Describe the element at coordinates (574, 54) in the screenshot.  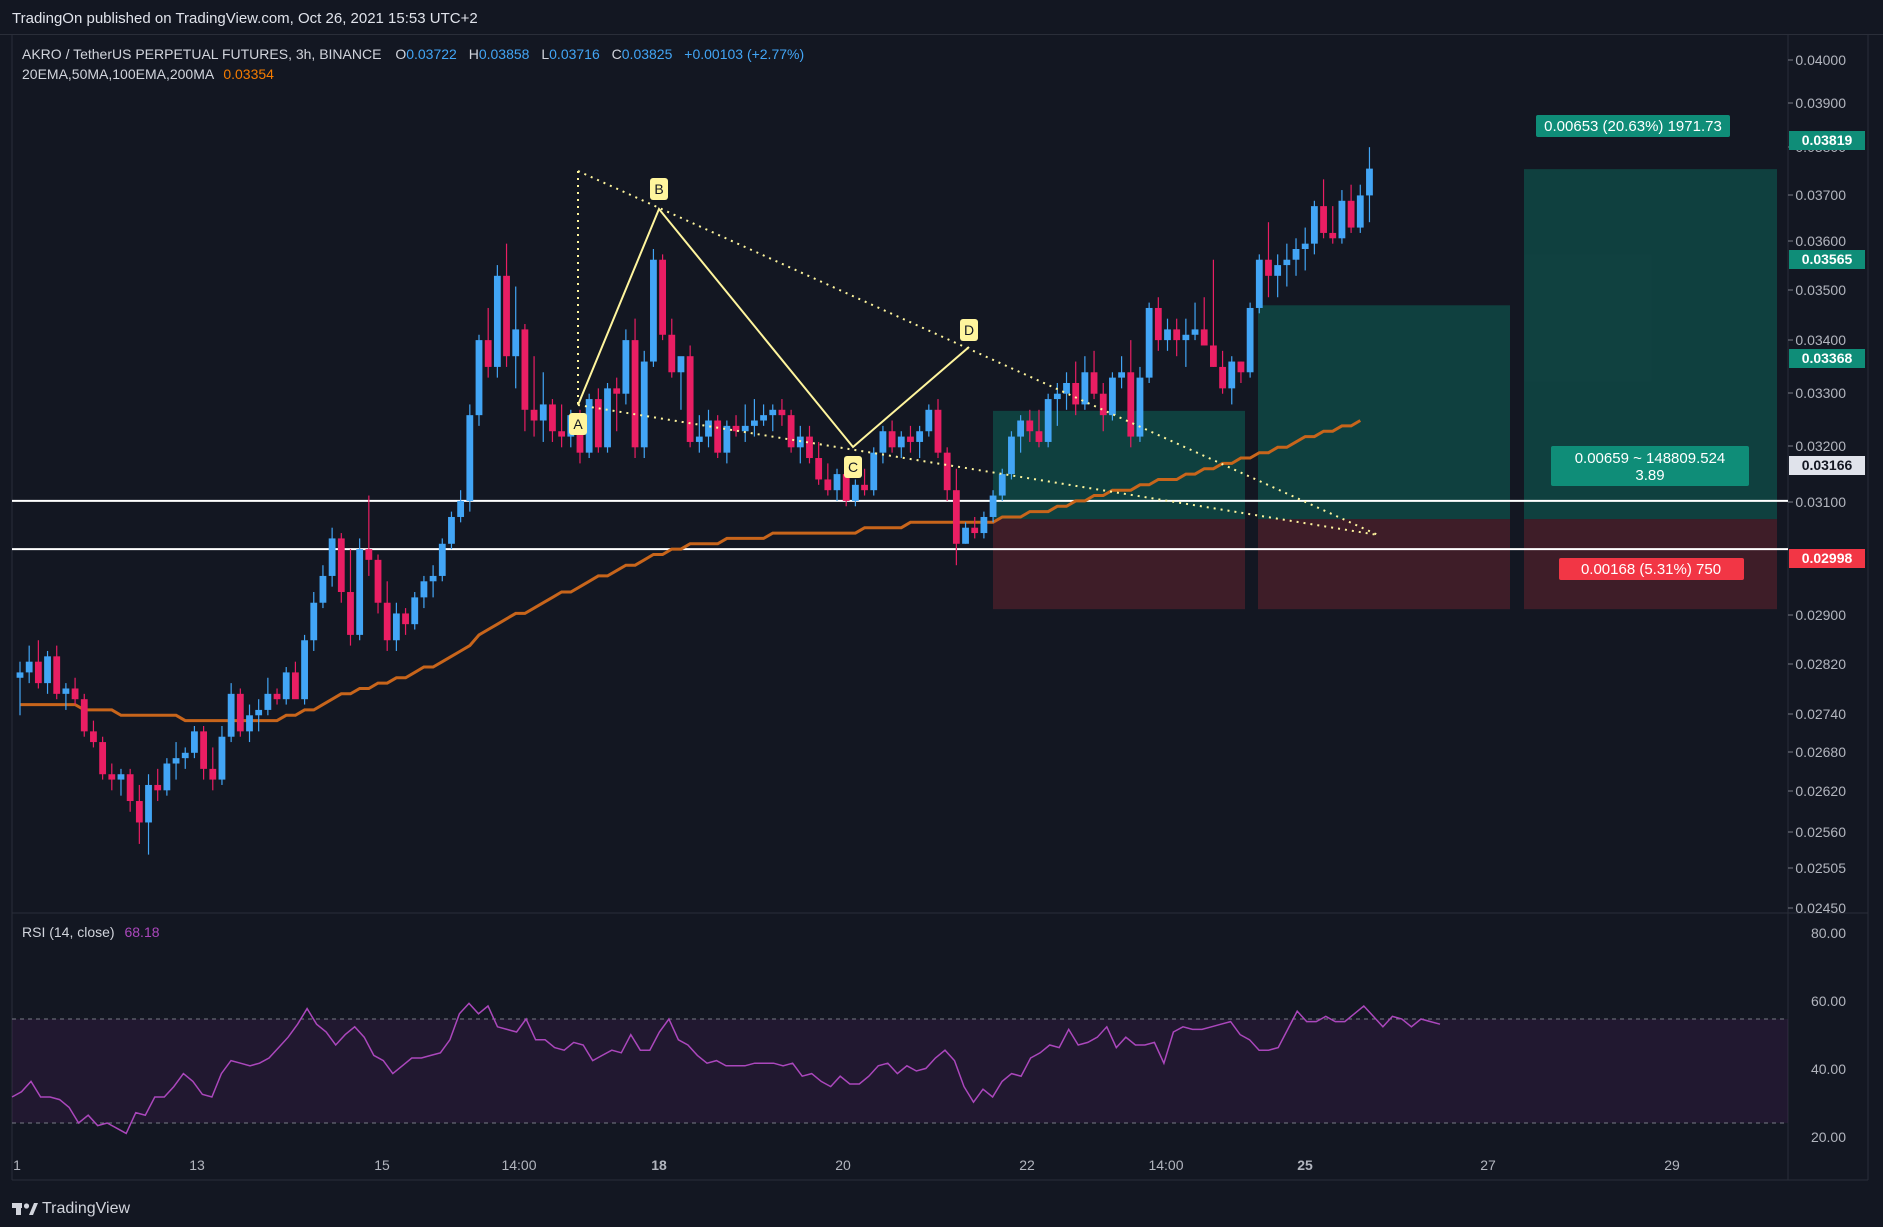
I see `low-value: 0.03716` at that location.